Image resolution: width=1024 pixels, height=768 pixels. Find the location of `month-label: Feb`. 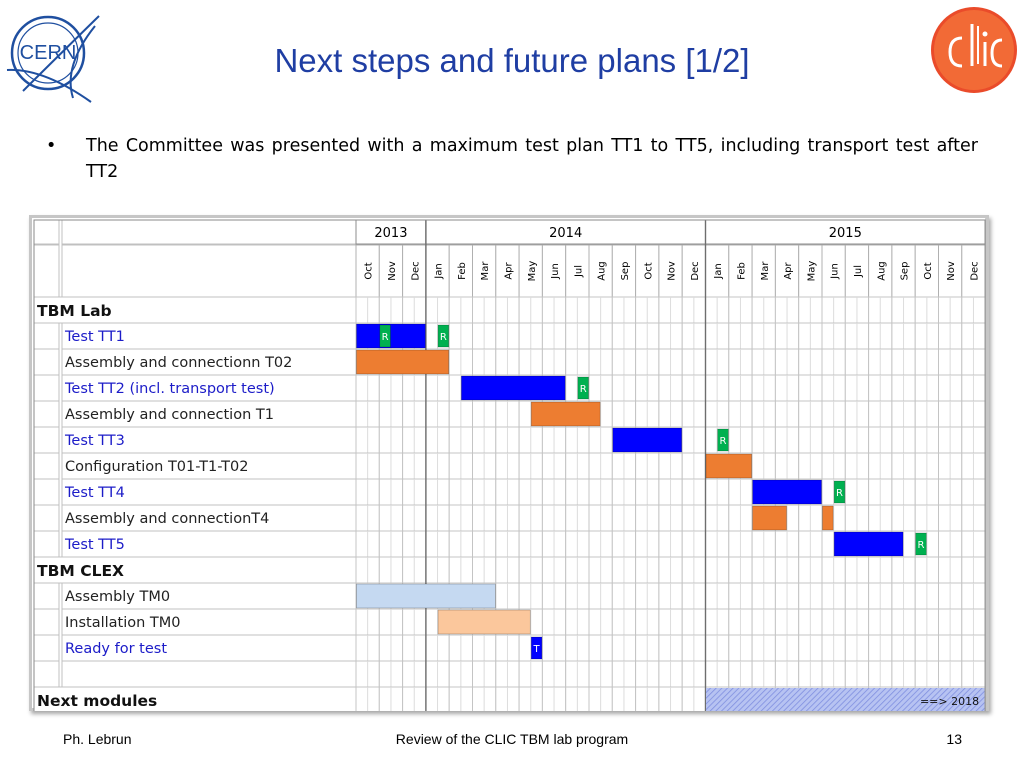

month-label: Feb is located at coordinates (462, 271).